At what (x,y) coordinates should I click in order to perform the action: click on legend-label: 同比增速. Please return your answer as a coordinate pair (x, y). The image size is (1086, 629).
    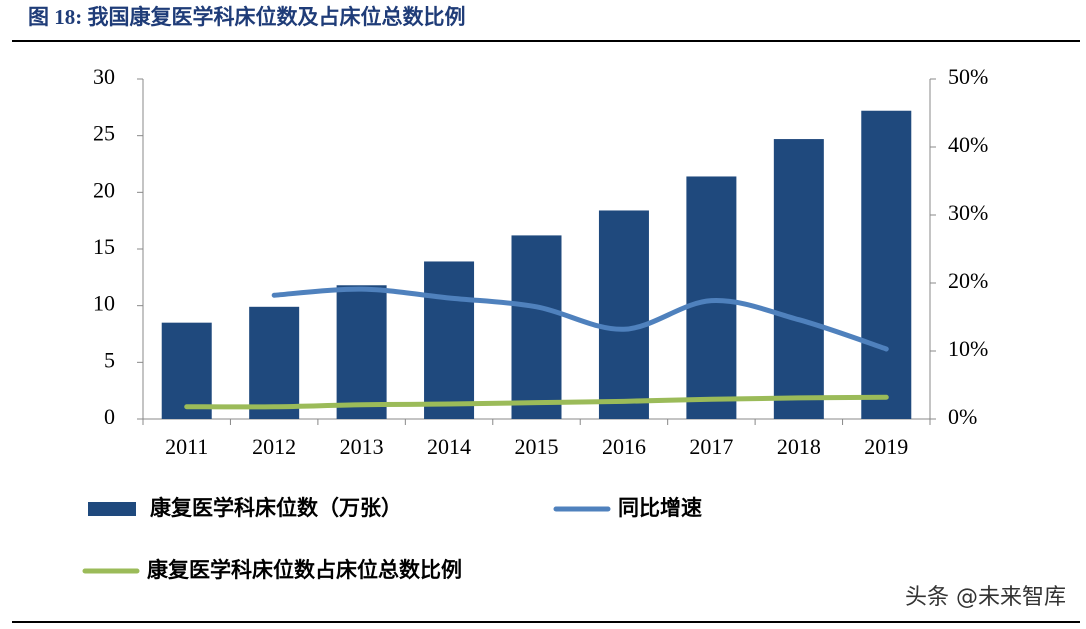
    Looking at the image, I should click on (660, 508).